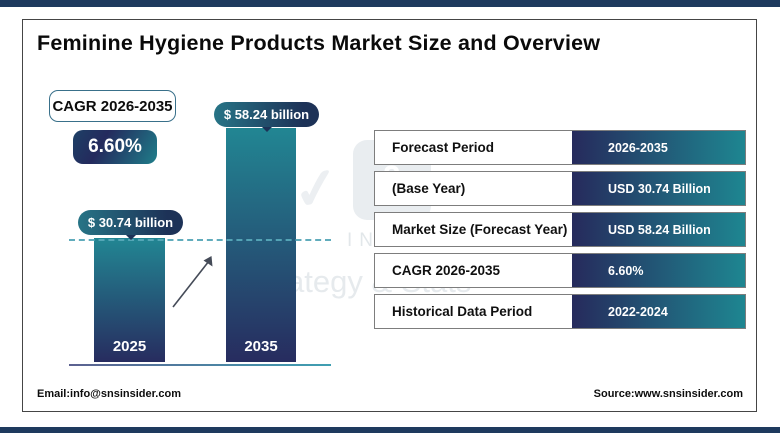 The image size is (780, 433). What do you see at coordinates (658, 147) in the screenshot?
I see `table-row-value: 2026-2035` at bounding box center [658, 147].